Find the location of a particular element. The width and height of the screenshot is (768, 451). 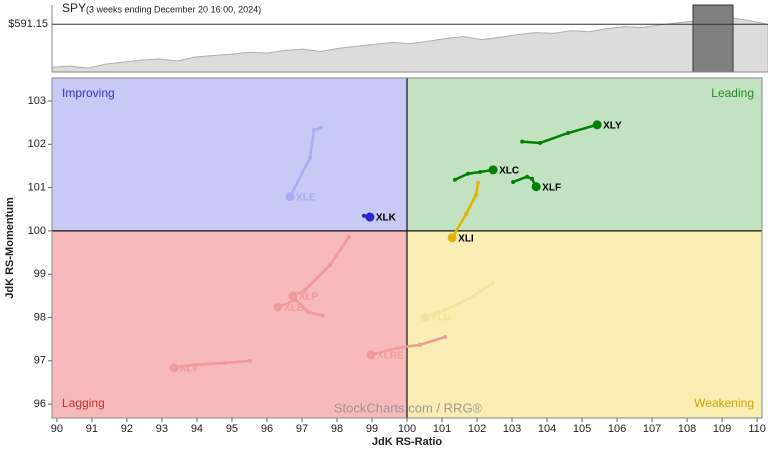

y-tick-label: 101 is located at coordinates (37, 187).